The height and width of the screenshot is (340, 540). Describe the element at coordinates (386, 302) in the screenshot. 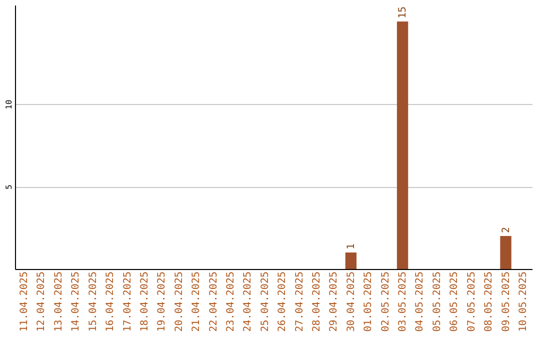

I see `x-tick-label: 02.05.2025` at that location.